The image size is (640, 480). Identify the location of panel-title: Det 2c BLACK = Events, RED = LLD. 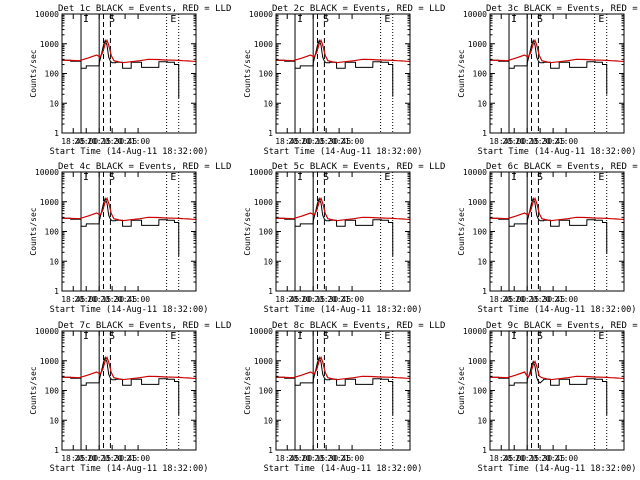
(358, 9).